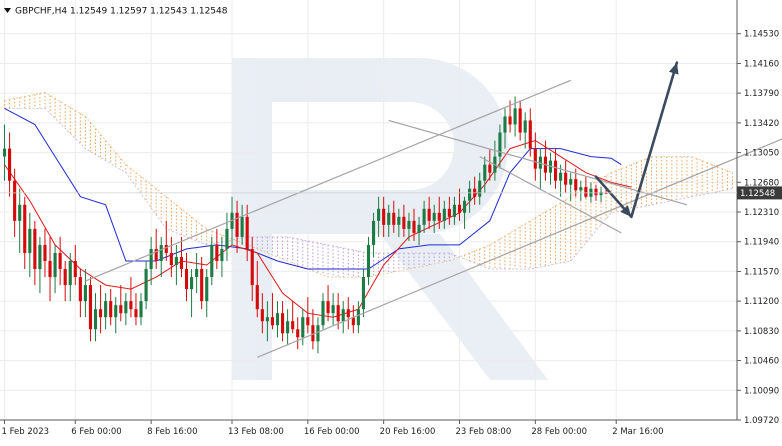 This screenshot has width=782, height=446. I want to click on y-tick-label-13: 1.09720, so click(761, 421).